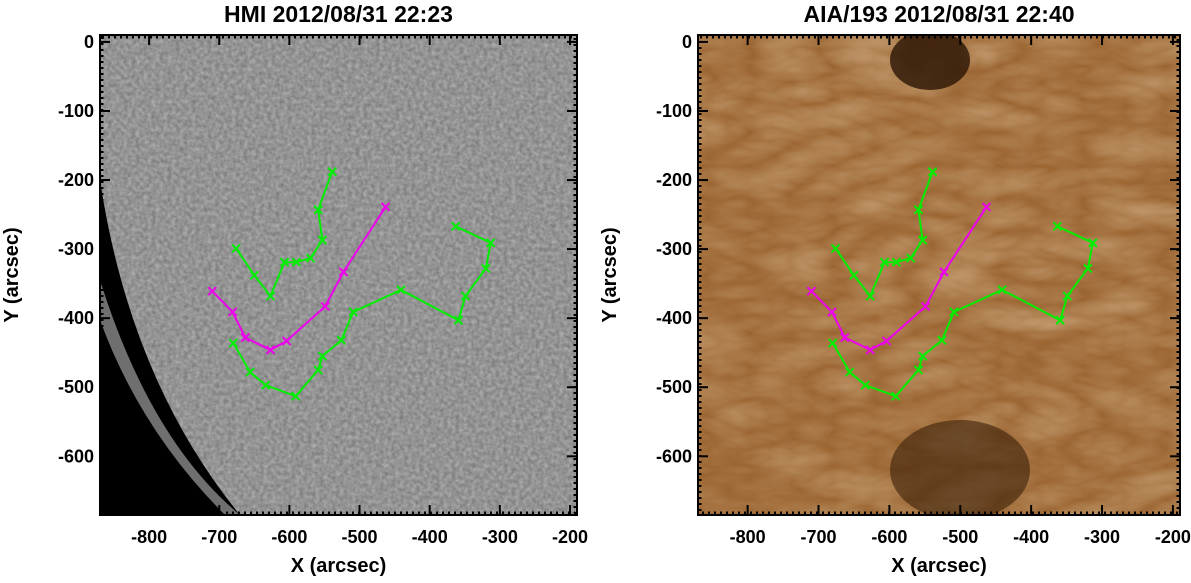 This screenshot has width=1191, height=583. Describe the element at coordinates (339, 566) in the screenshot. I see `x-axis-label: X (arcsec)` at that location.